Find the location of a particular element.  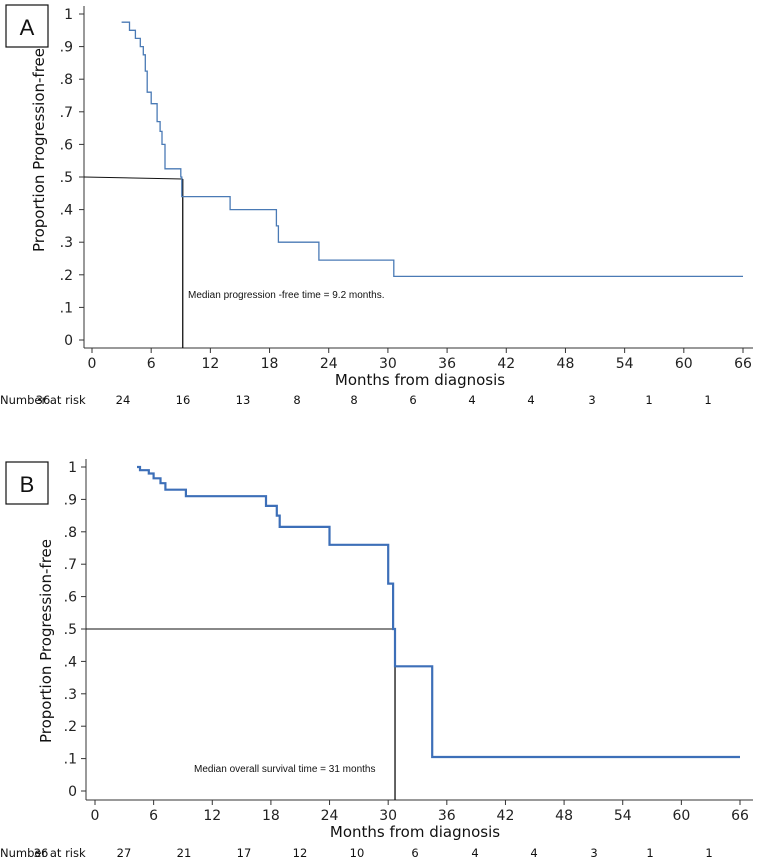

panel-a-label: A is located at coordinates (27, 27).